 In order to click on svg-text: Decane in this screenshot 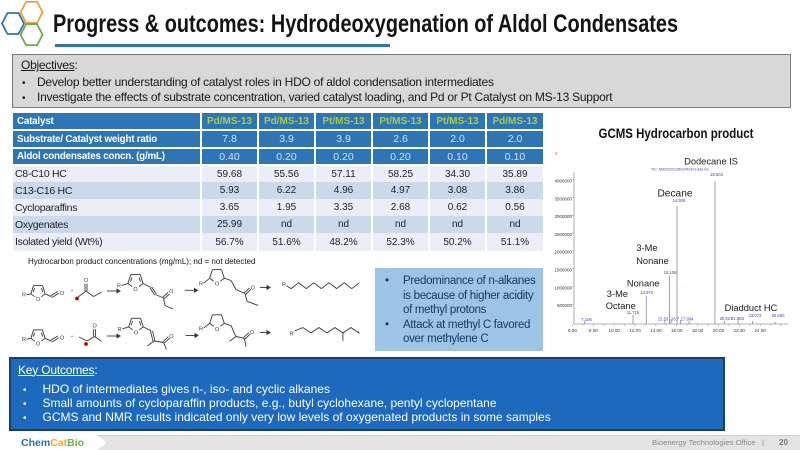, I will do `click(674, 194)`.